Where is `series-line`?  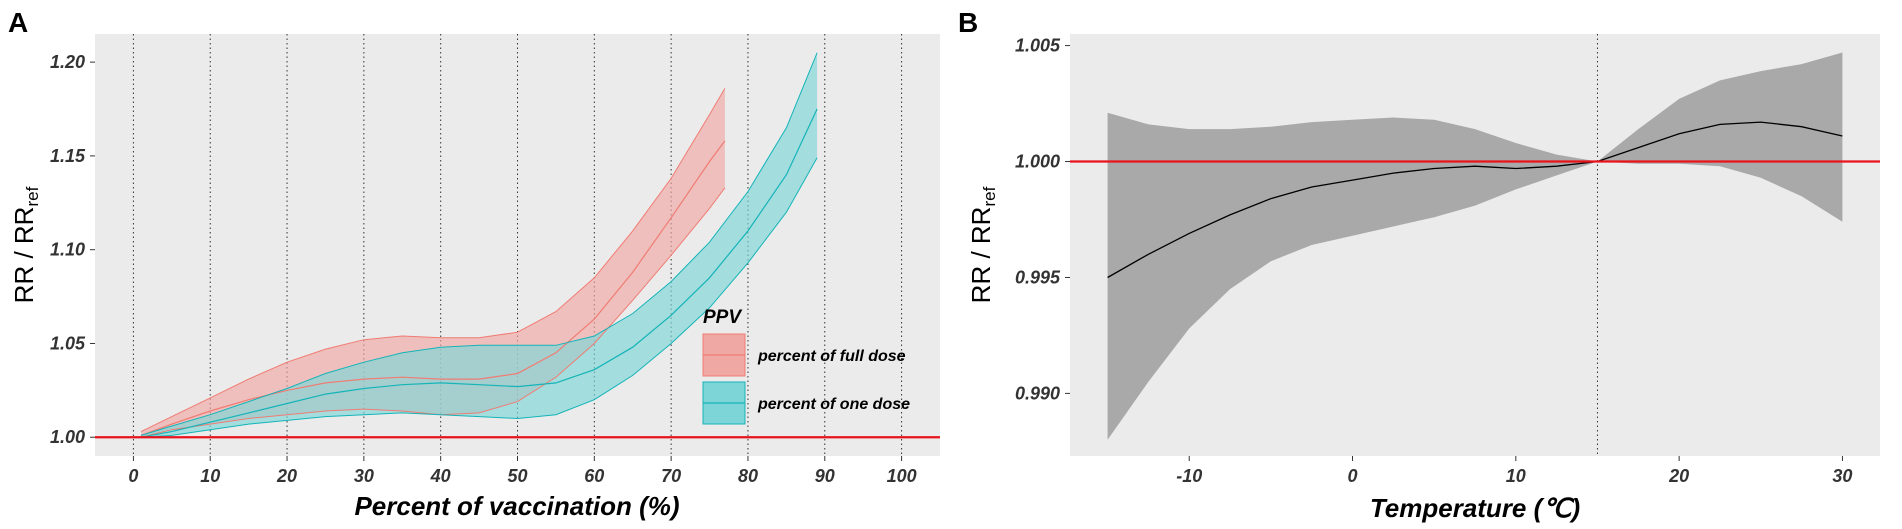 series-line is located at coordinates (1475, 200).